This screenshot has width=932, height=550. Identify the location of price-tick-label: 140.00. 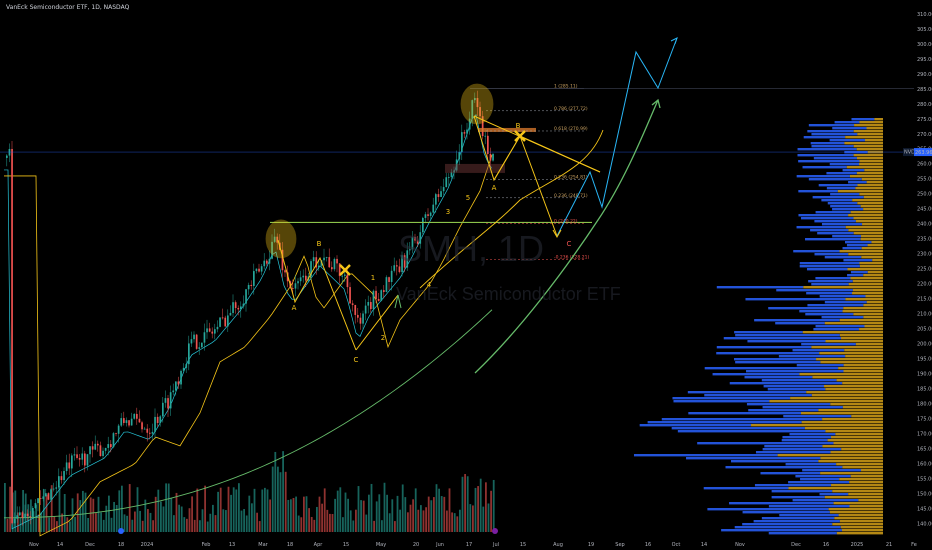
(924, 525).